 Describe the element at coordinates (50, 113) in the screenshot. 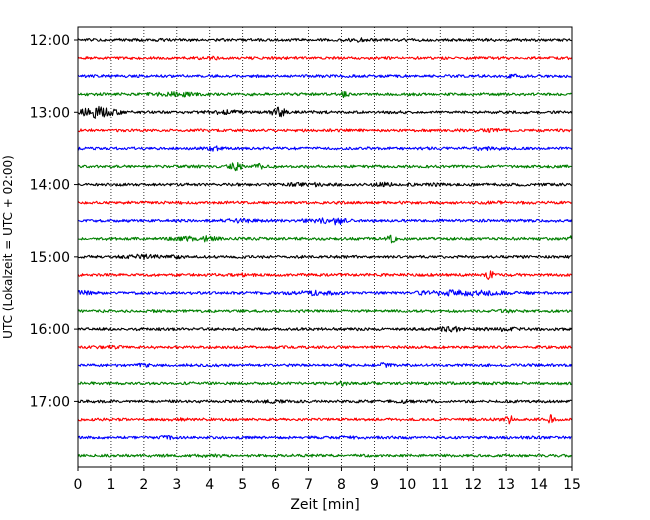

I see `y-tick-label: 13:00` at that location.